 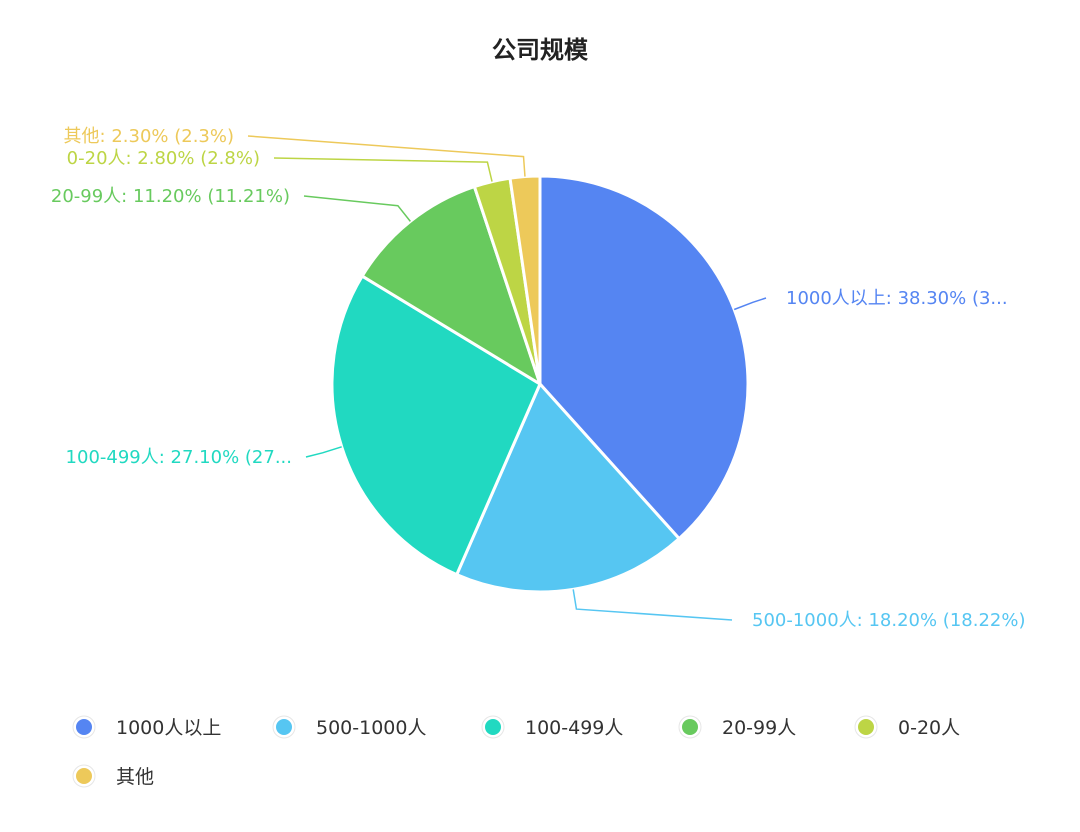 I want to click on legend-item-1: 500-1000人, so click(x=349, y=727).